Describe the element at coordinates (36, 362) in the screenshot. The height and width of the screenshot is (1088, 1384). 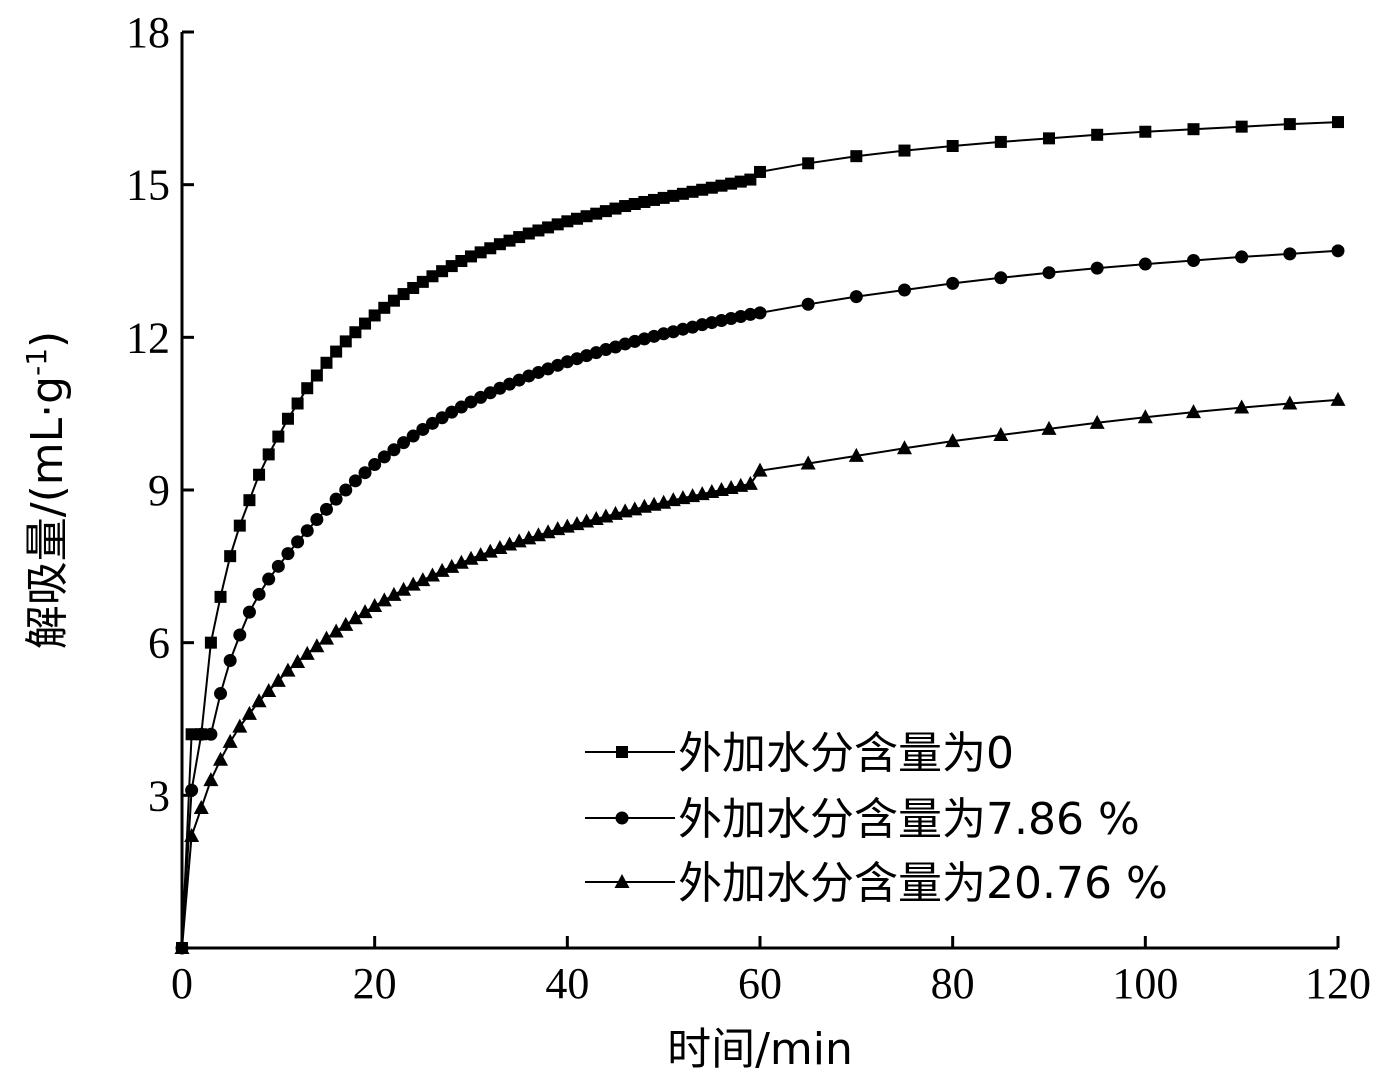
I see `y-axis-title-sup: -1` at that location.